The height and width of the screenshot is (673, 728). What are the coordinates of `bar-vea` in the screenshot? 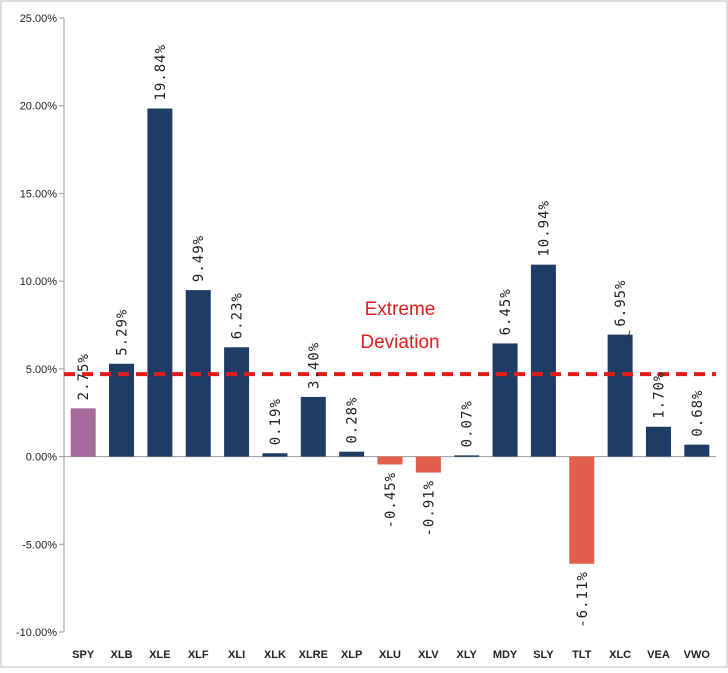 It's located at (658, 441).